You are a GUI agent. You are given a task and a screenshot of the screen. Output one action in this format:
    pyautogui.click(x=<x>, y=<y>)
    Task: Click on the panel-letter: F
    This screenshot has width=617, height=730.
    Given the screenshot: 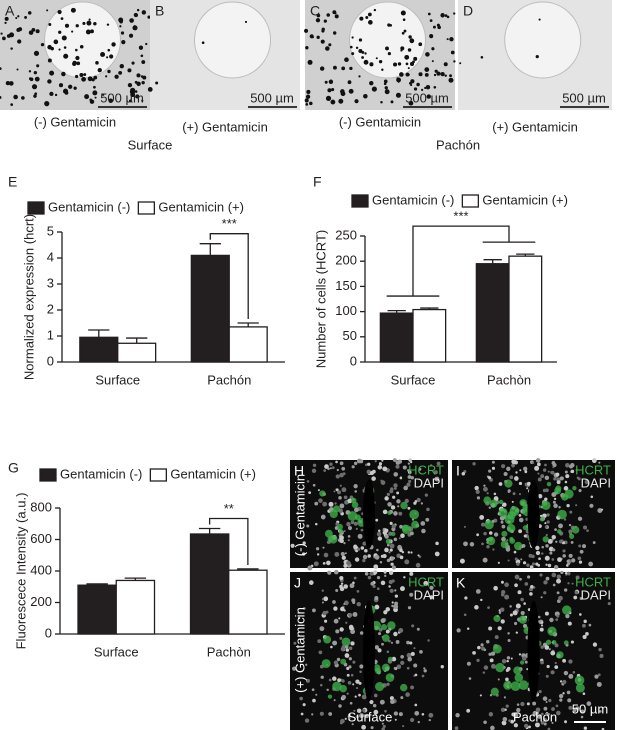 What is the action you would take?
    pyautogui.click(x=317, y=182)
    